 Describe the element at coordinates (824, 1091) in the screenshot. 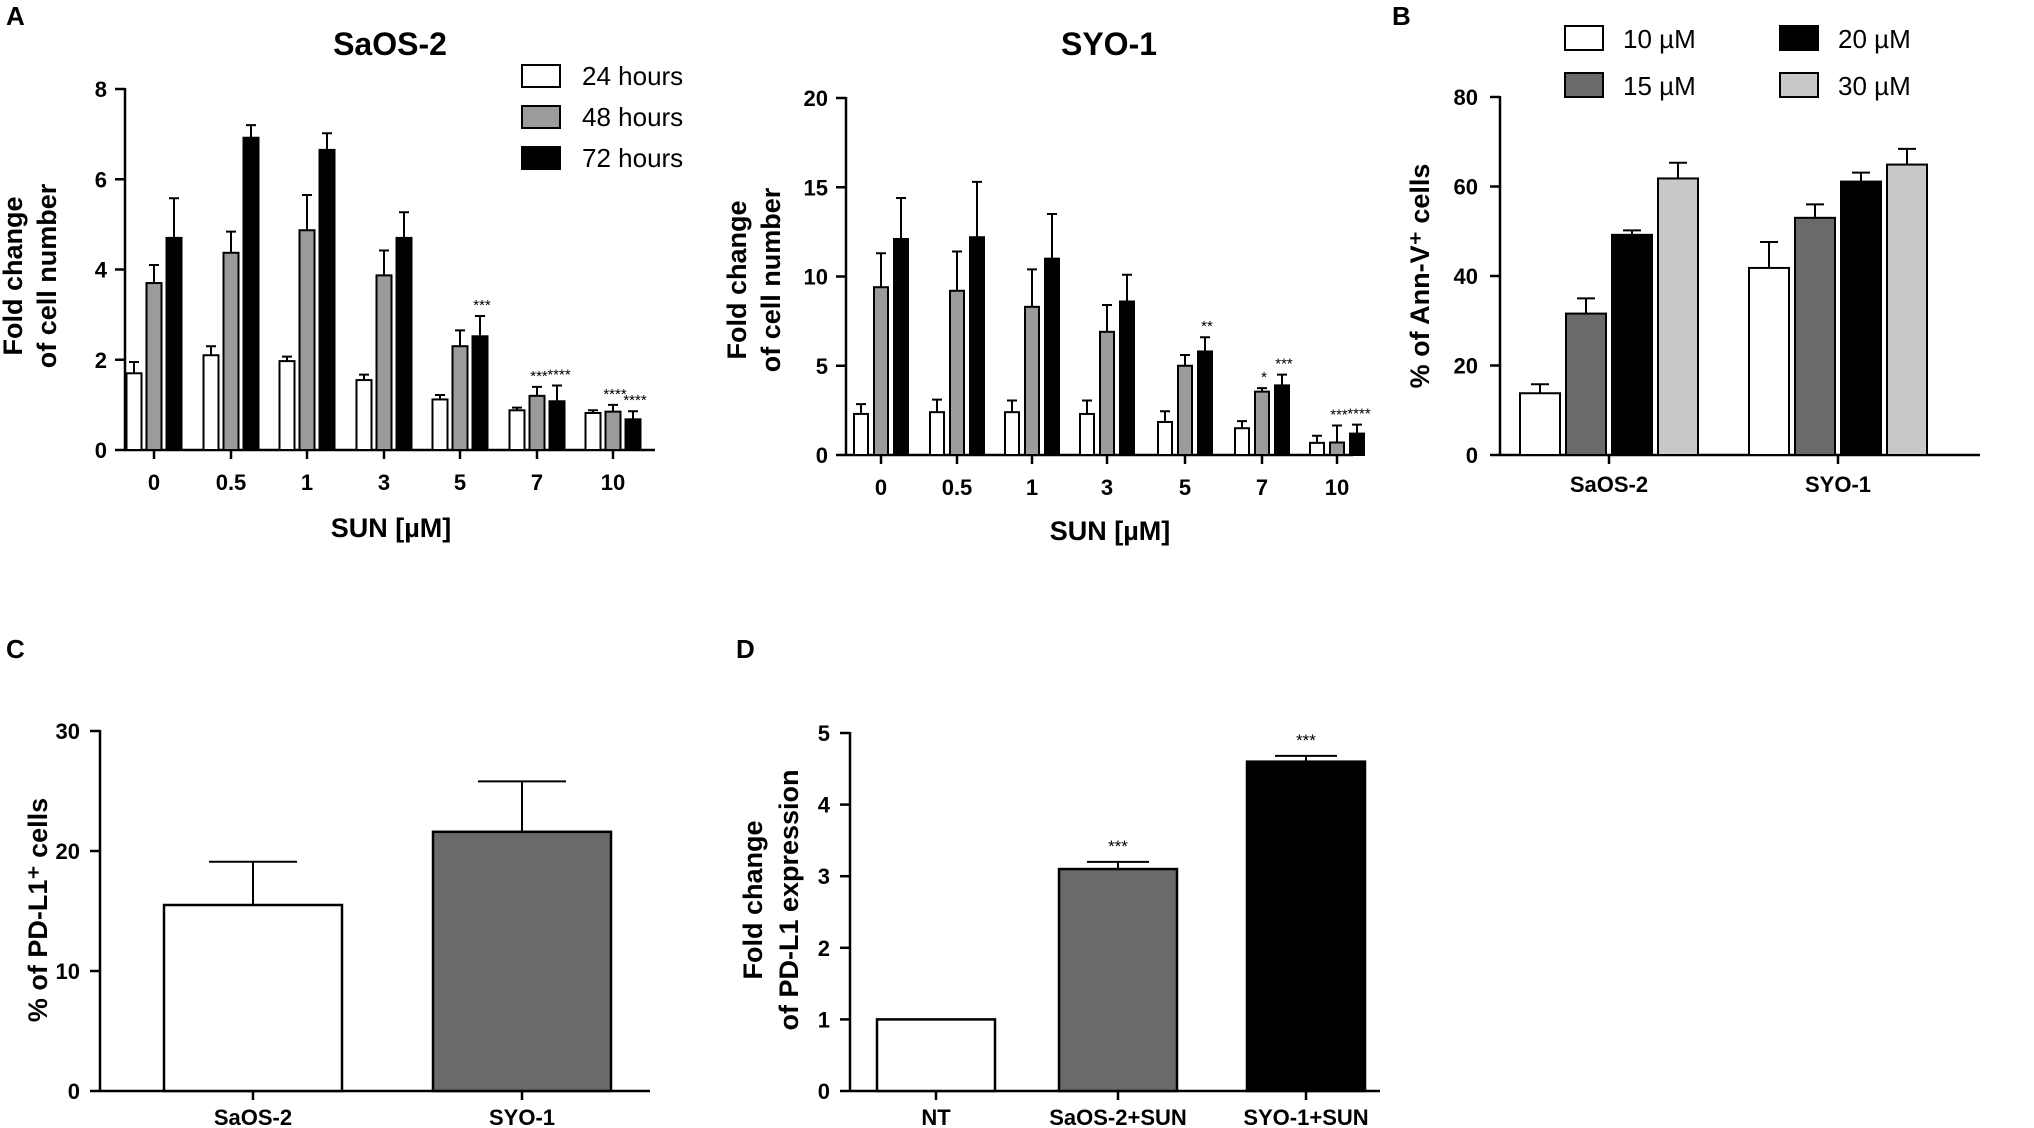

I see `pdl1exp-y-tick-label: 0` at that location.